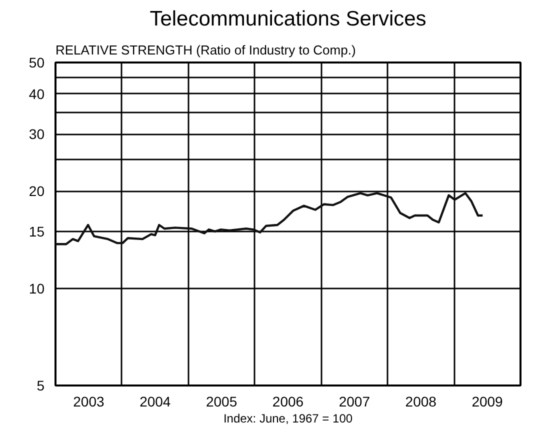 The height and width of the screenshot is (432, 545). Describe the element at coordinates (288, 402) in the screenshot. I see `x-tick-label: 2006` at that location.